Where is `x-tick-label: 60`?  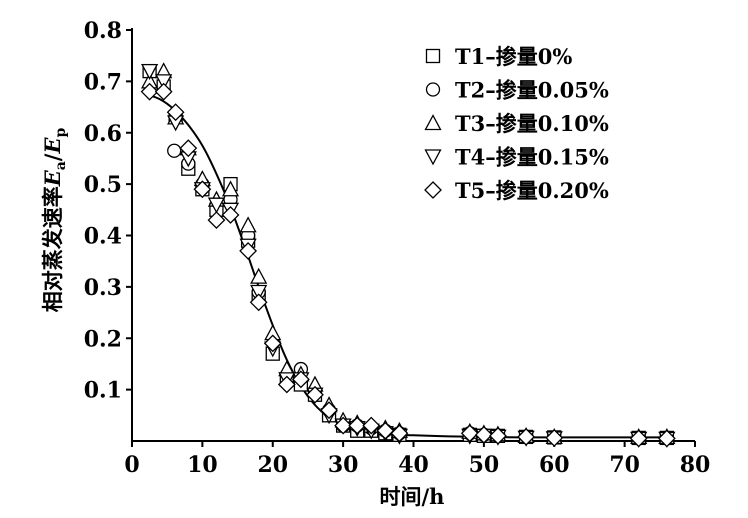 x-tick-label: 60 is located at coordinates (554, 465).